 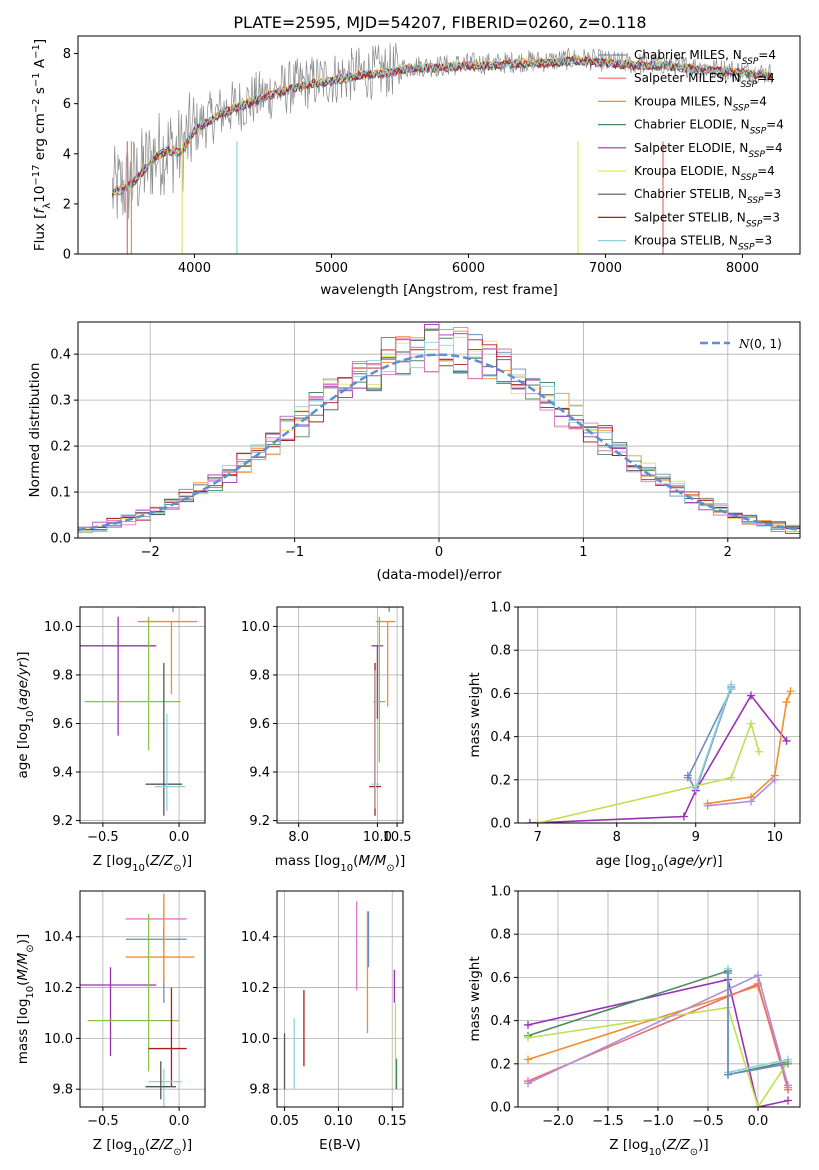 What do you see at coordinates (150, 552) in the screenshot?
I see `x-tick-label: −2` at bounding box center [150, 552].